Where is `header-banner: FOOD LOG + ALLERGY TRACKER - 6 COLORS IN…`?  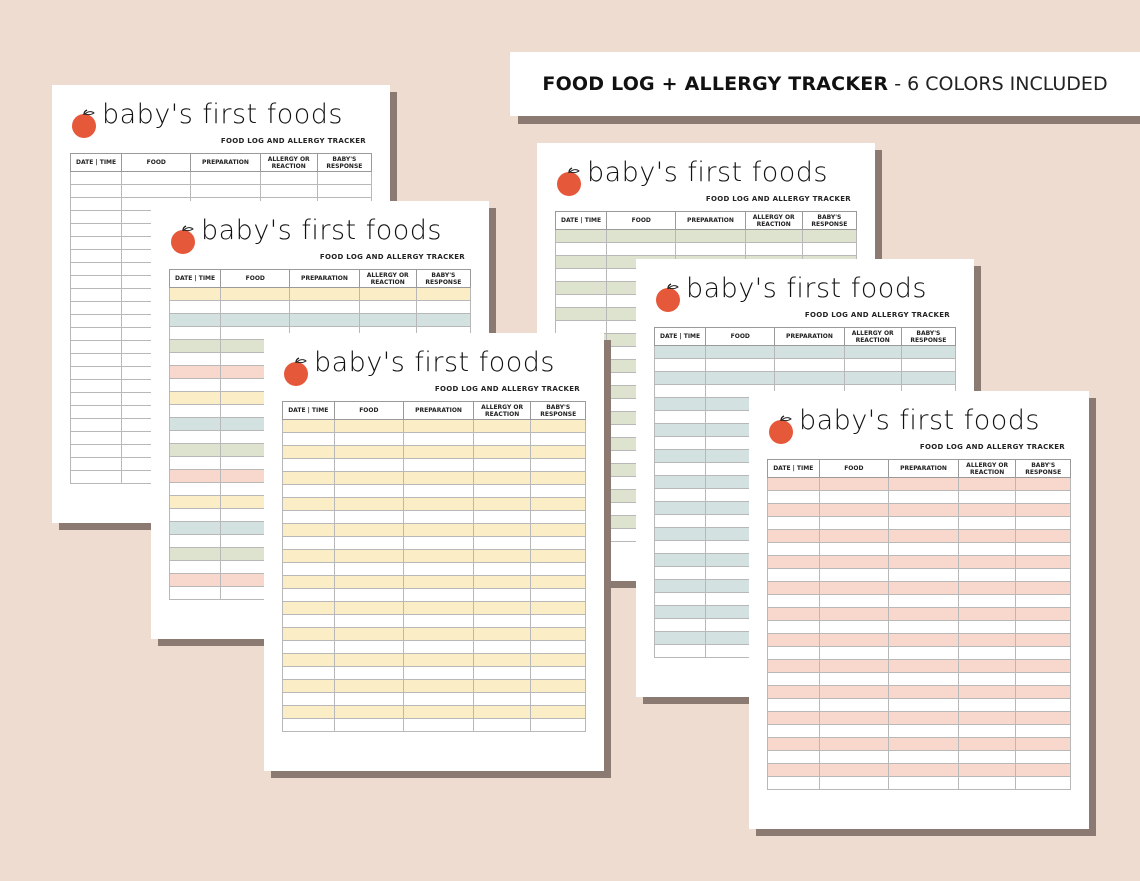
header-banner: FOOD LOG + ALLERGY TRACKER - 6 COLORS IN… is located at coordinates (825, 84).